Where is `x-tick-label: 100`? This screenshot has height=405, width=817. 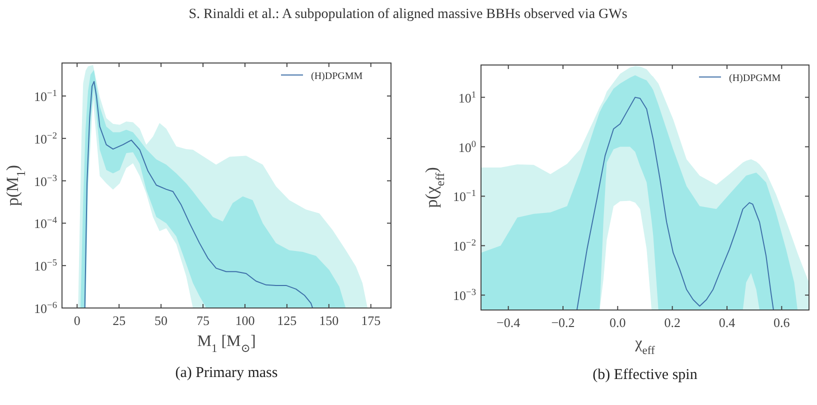 x-tick-label: 100 is located at coordinates (245, 320).